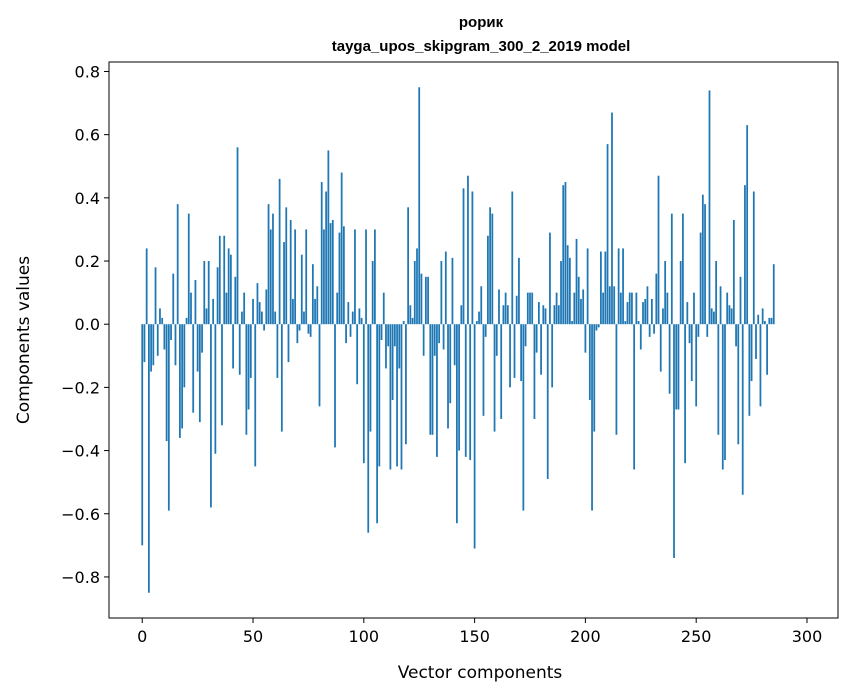  I want to click on x-axis-label: Vector components, so click(480, 673).